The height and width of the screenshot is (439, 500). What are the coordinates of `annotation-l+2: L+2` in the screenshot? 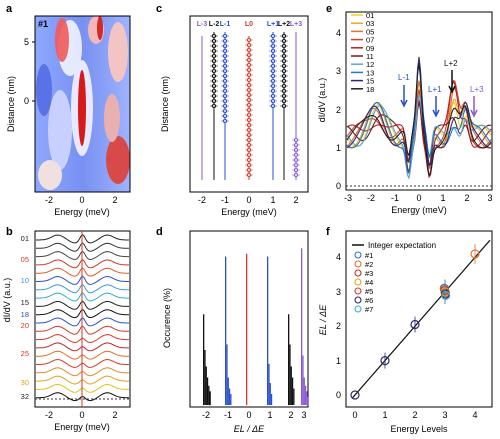 It's located at (451, 63).